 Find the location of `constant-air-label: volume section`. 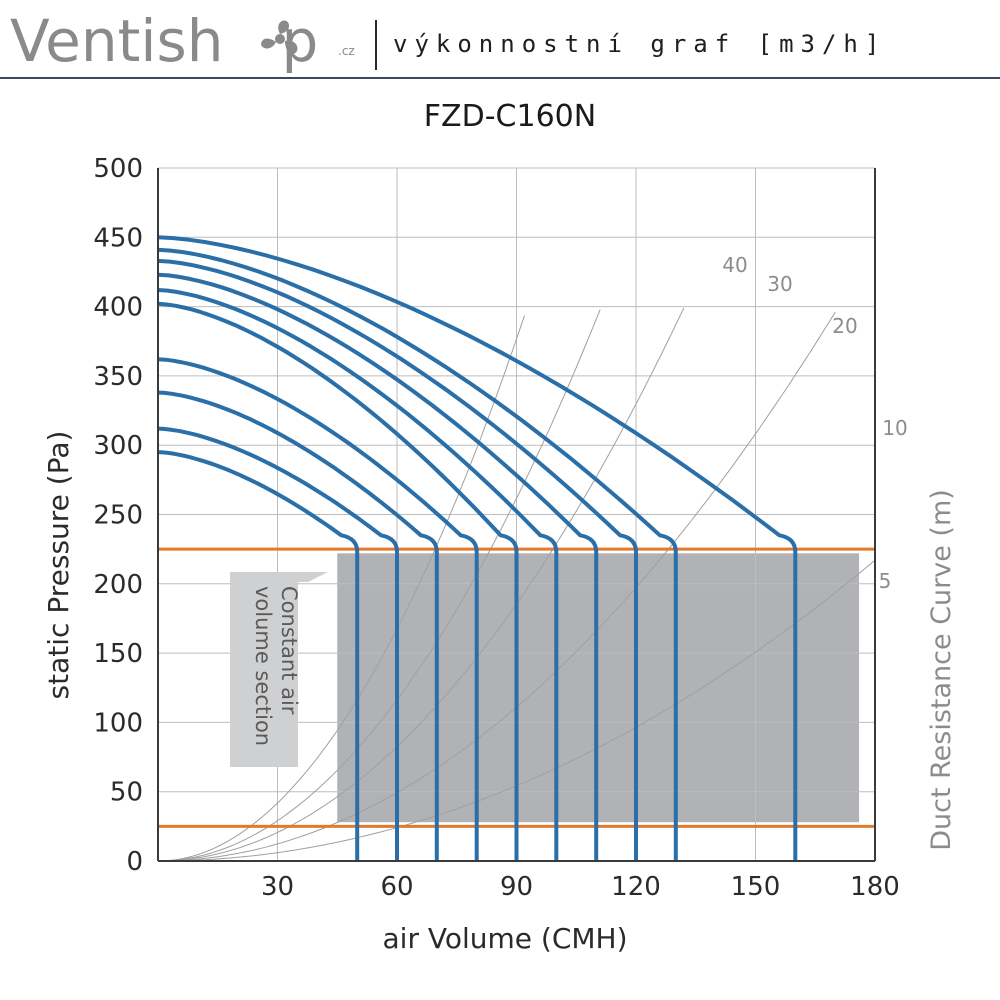

constant-air-label: volume section is located at coordinates (263, 666).